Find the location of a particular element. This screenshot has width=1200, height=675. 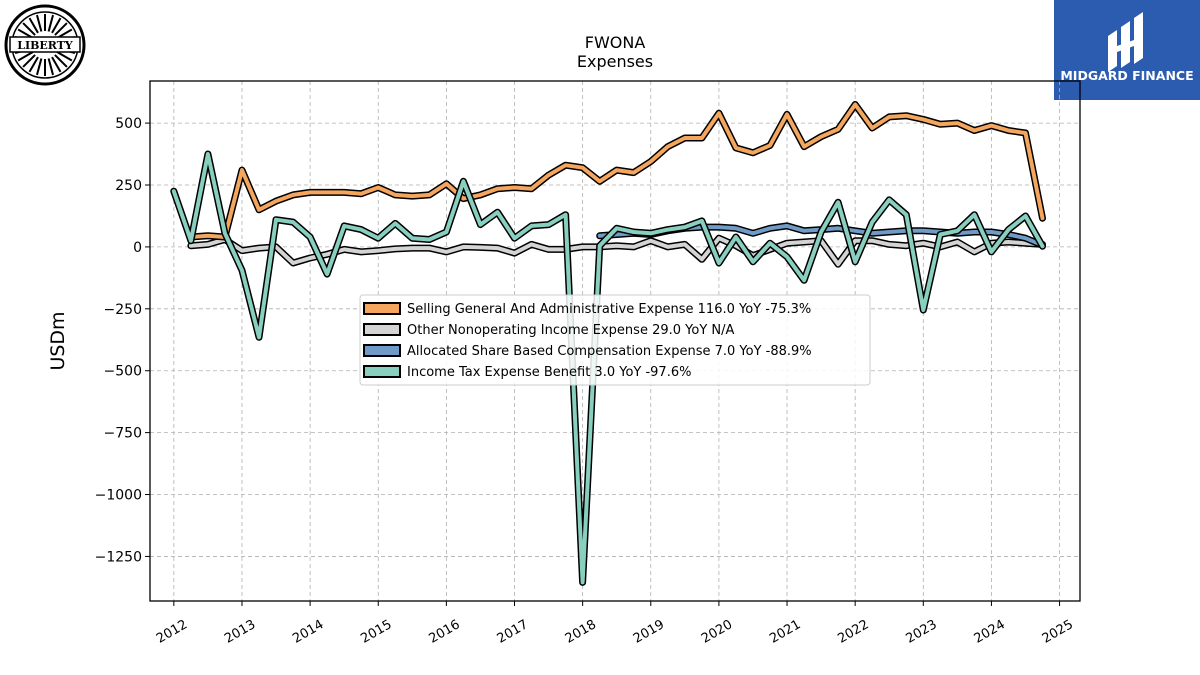

y-axis-ticks: 500 250 0 −250 −500 −750 −1000 −1250 is located at coordinates (122, 340).